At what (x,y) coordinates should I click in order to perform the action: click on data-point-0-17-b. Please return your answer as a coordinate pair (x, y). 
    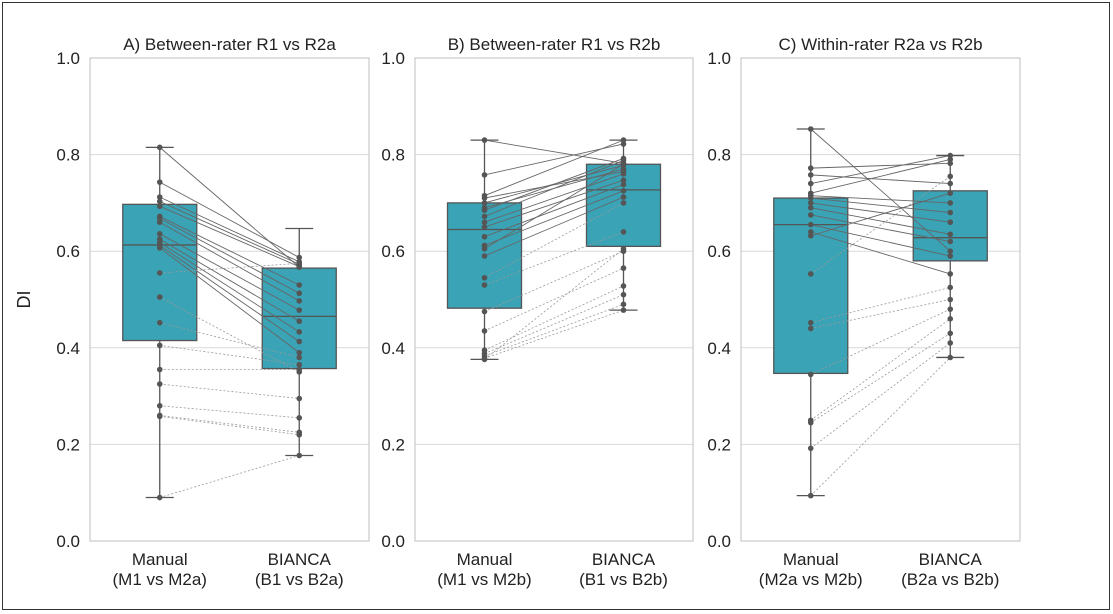
    Looking at the image, I should click on (299, 369).